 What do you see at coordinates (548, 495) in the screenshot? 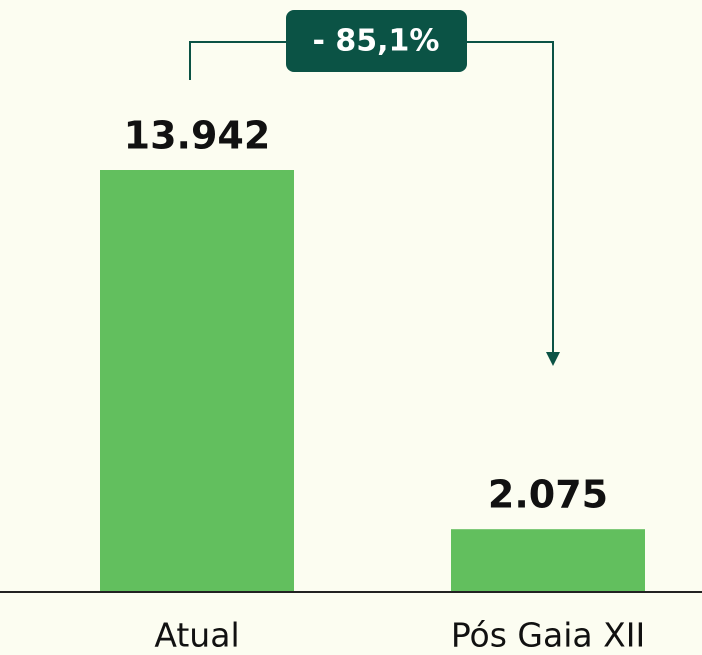
I see `value-label: 2.075` at bounding box center [548, 495].